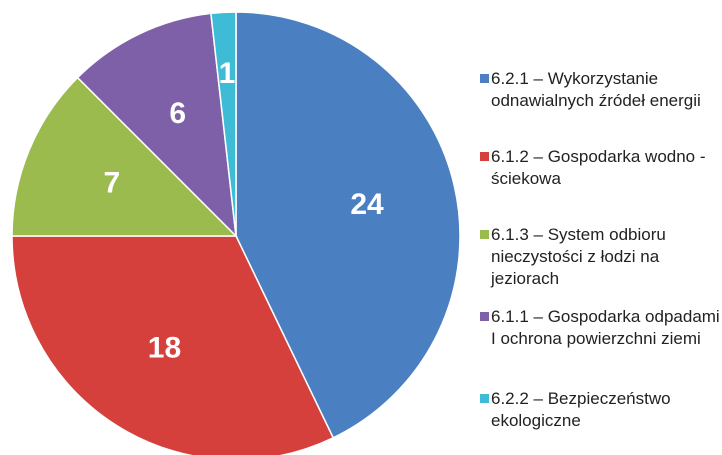 Image resolution: width=722 pixels, height=455 pixels. I want to click on value-label: 24, so click(367, 204).